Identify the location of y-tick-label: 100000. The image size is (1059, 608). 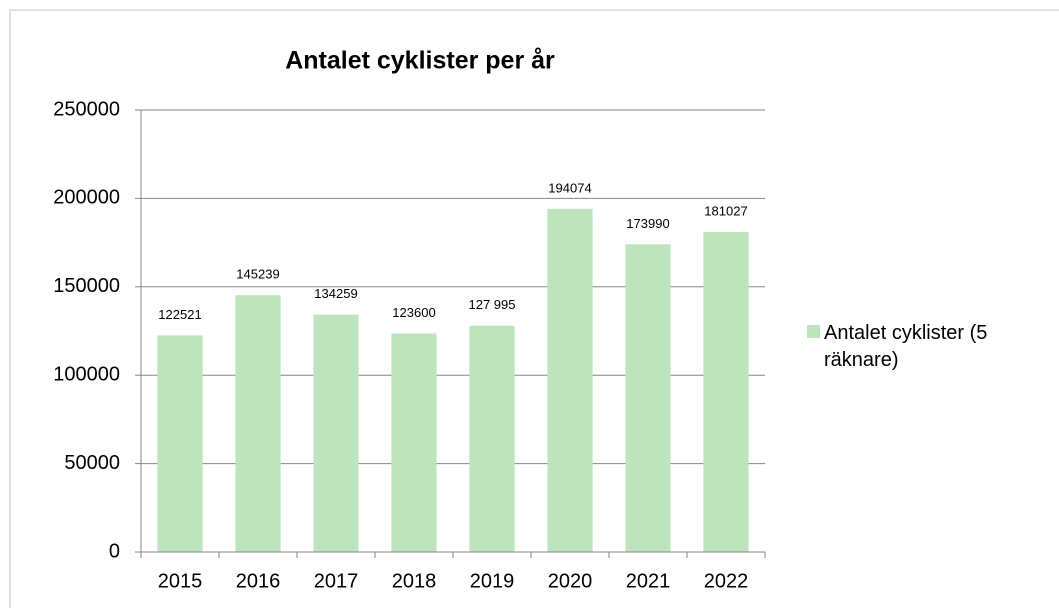
(86, 374).